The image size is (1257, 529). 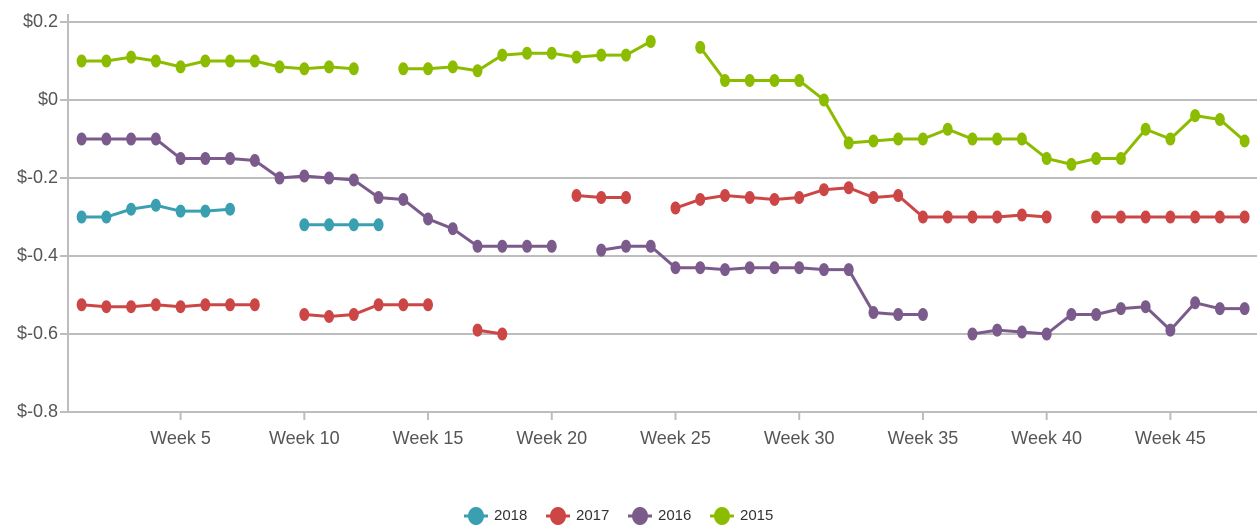 I want to click on x-tick-label: Week 25, so click(x=675, y=438).